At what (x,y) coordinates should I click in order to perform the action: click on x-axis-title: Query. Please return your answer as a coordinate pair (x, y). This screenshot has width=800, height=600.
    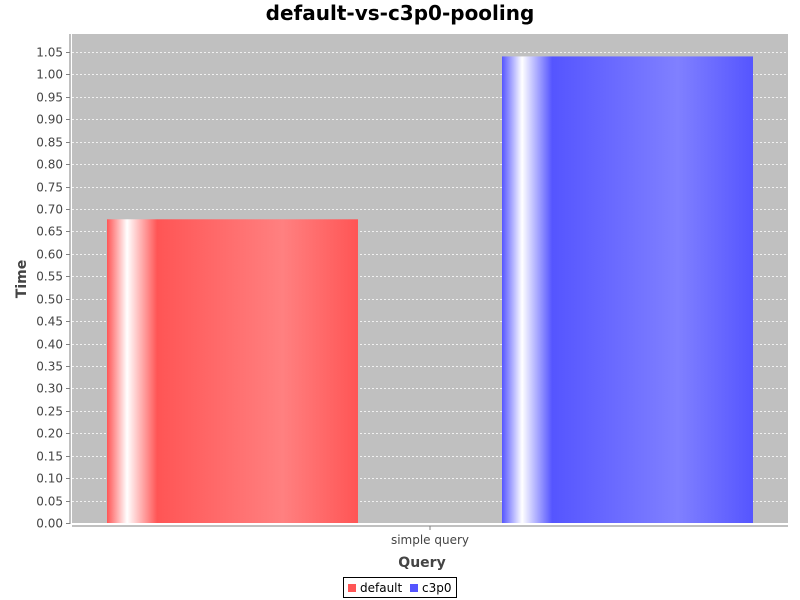
    Looking at the image, I should click on (421, 563).